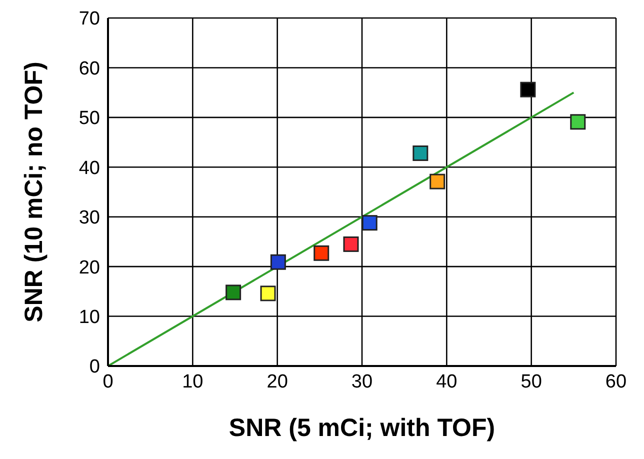 This screenshot has width=644, height=459. What do you see at coordinates (531, 381) in the screenshot?
I see `x-tick-label: 50` at bounding box center [531, 381].